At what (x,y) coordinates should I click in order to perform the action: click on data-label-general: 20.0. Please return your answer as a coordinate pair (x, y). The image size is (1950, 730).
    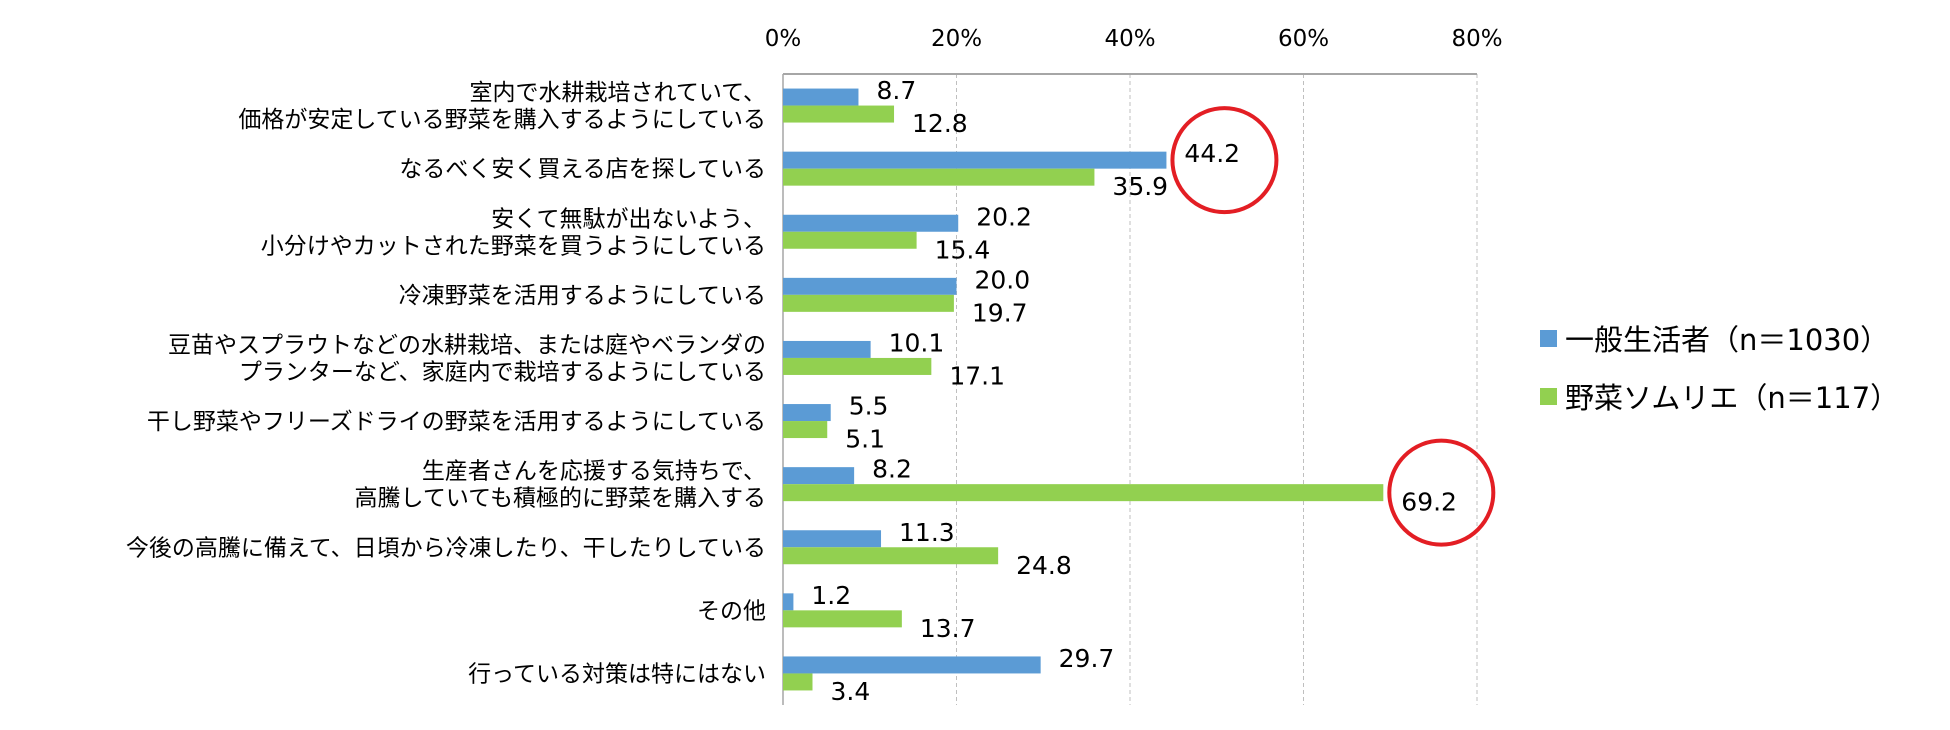
    Looking at the image, I should click on (1003, 279).